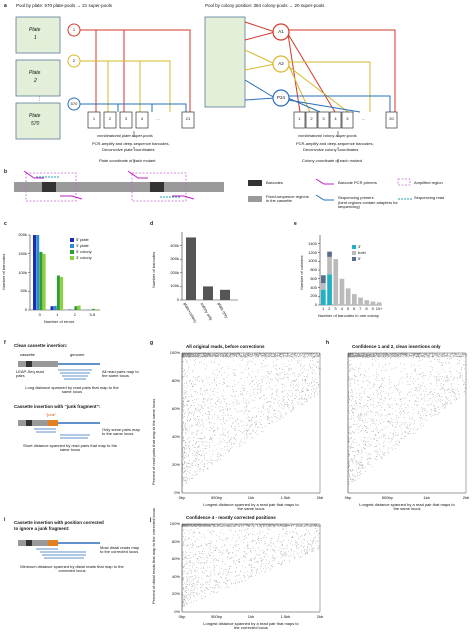  What do you see at coordinates (174, 259) in the screenshot?
I see `panel-d-ytick-label: 300k` at bounding box center [174, 259].